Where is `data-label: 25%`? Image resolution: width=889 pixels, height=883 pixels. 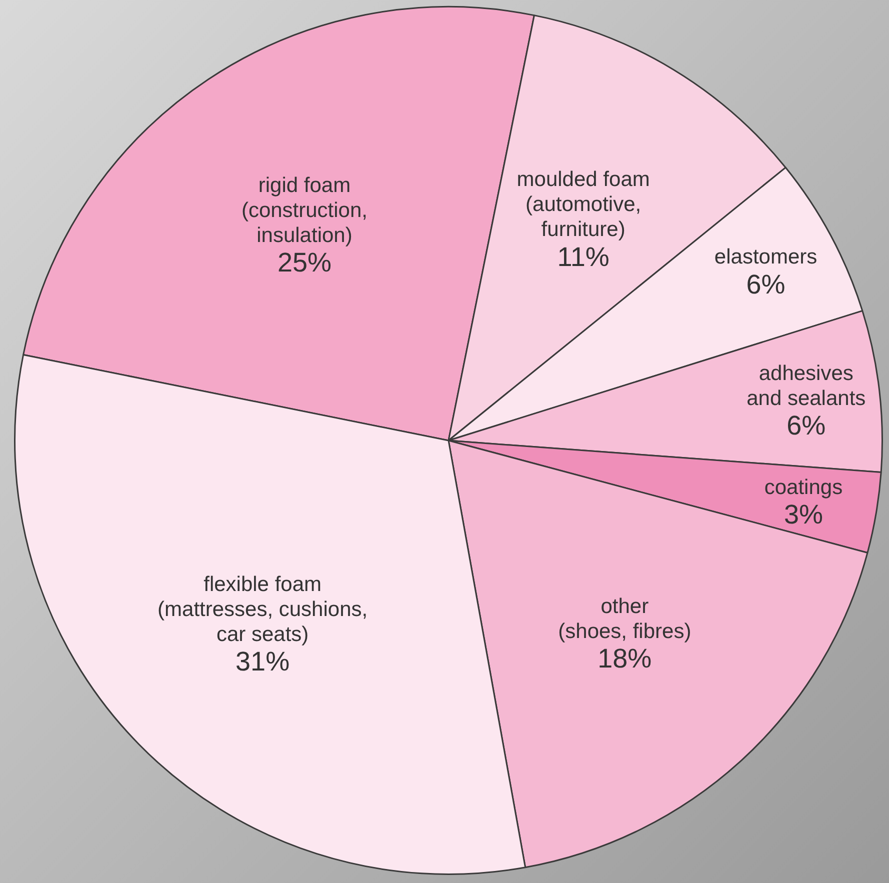
data-label: 25% is located at coordinates (304, 263).